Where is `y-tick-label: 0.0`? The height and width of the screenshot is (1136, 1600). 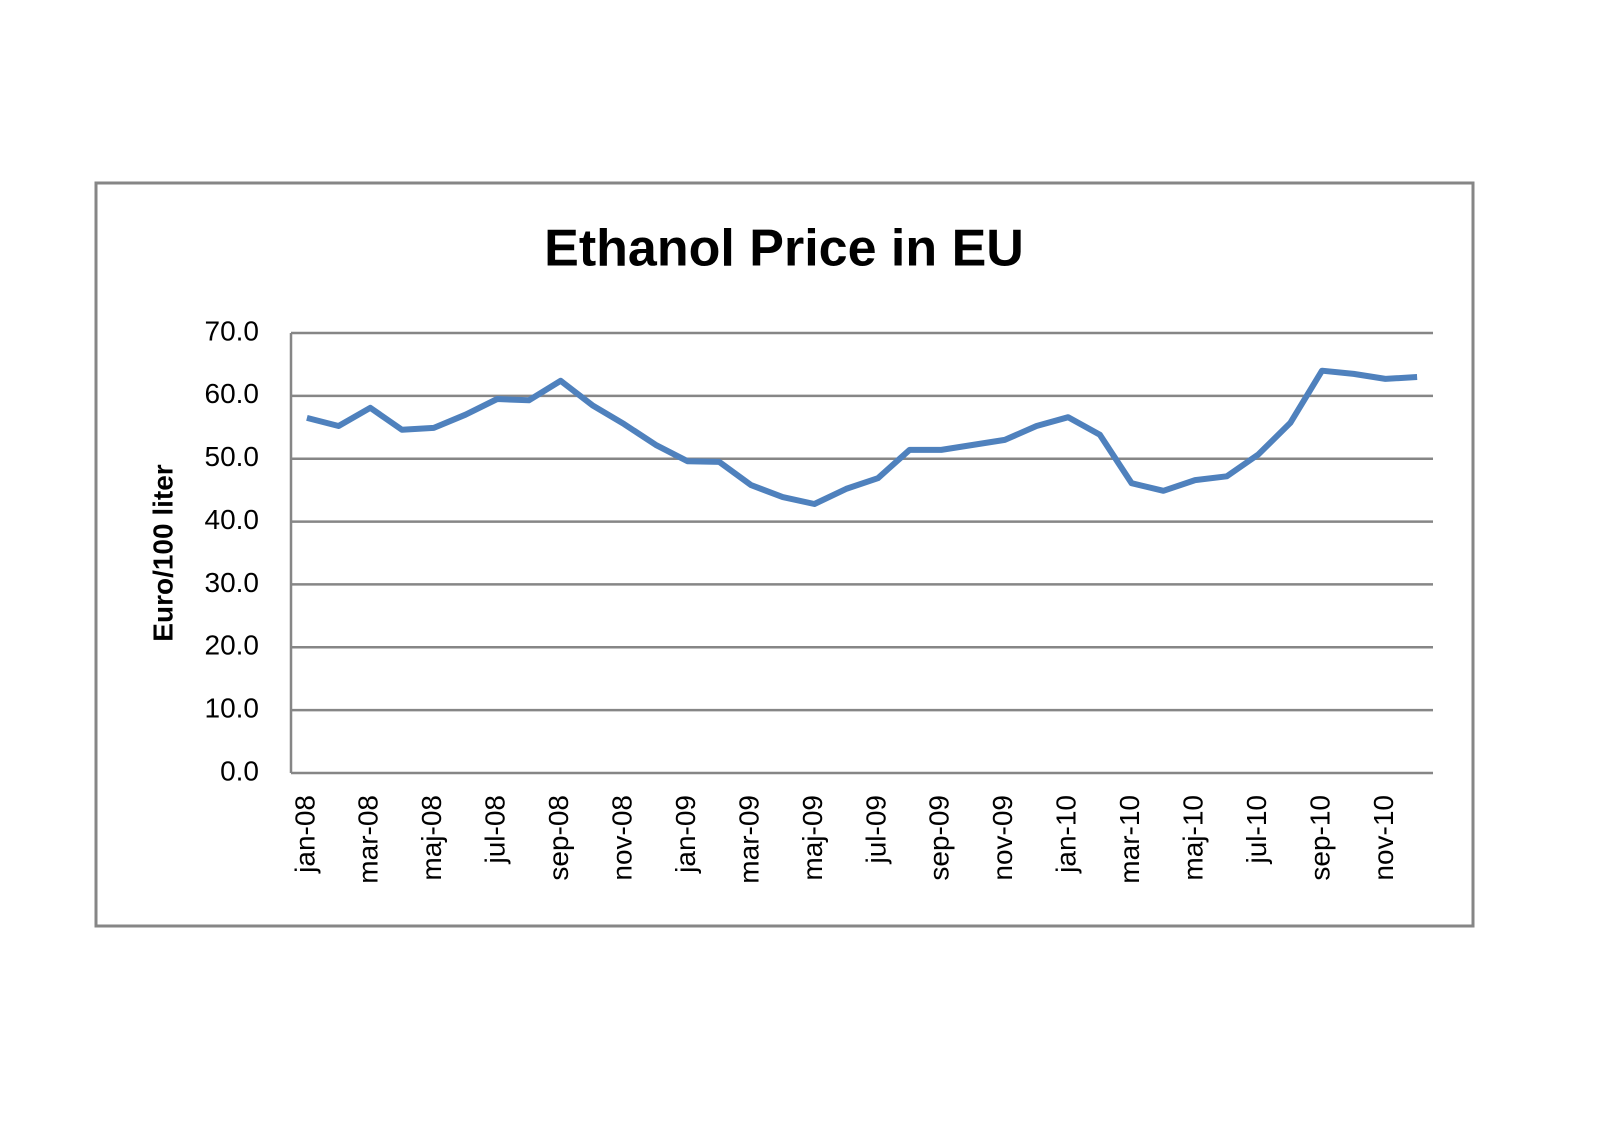 y-tick-label: 0.0 is located at coordinates (239, 770).